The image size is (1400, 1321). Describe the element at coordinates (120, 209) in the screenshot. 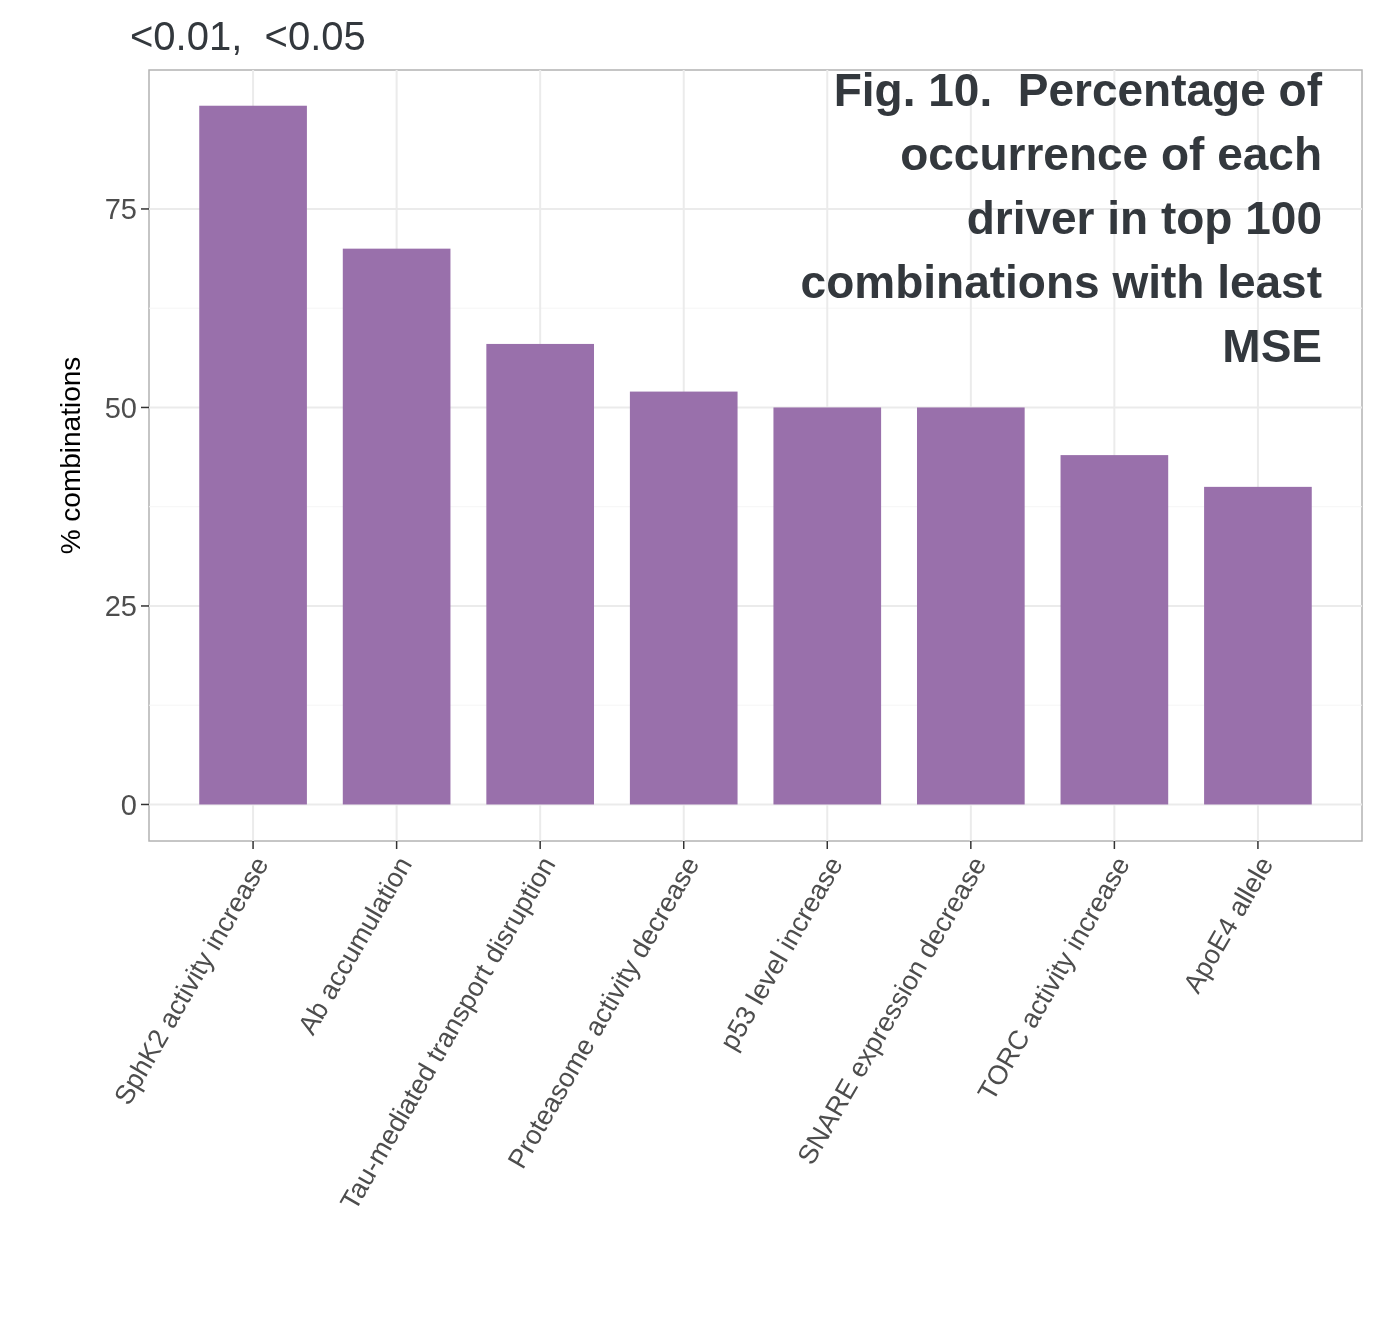

I see `y-tick-label: 75` at that location.